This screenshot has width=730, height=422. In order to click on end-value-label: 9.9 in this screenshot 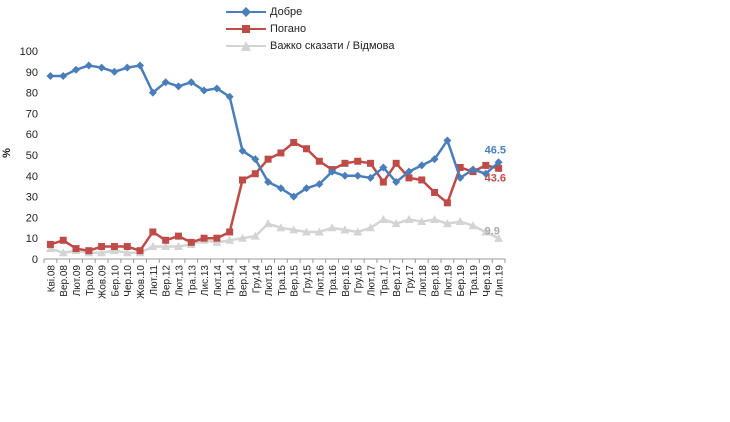, I will do `click(492, 231)`.